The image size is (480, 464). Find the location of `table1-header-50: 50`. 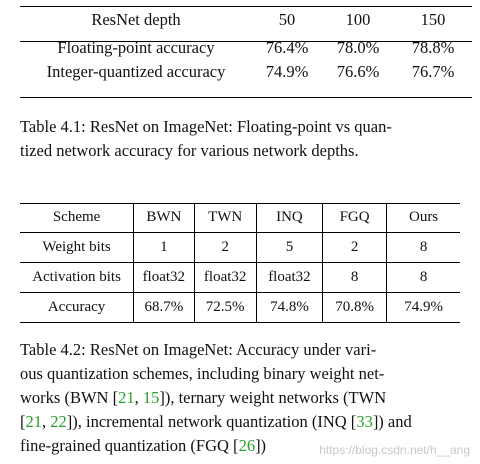

table1-header-50: 50 is located at coordinates (287, 19).